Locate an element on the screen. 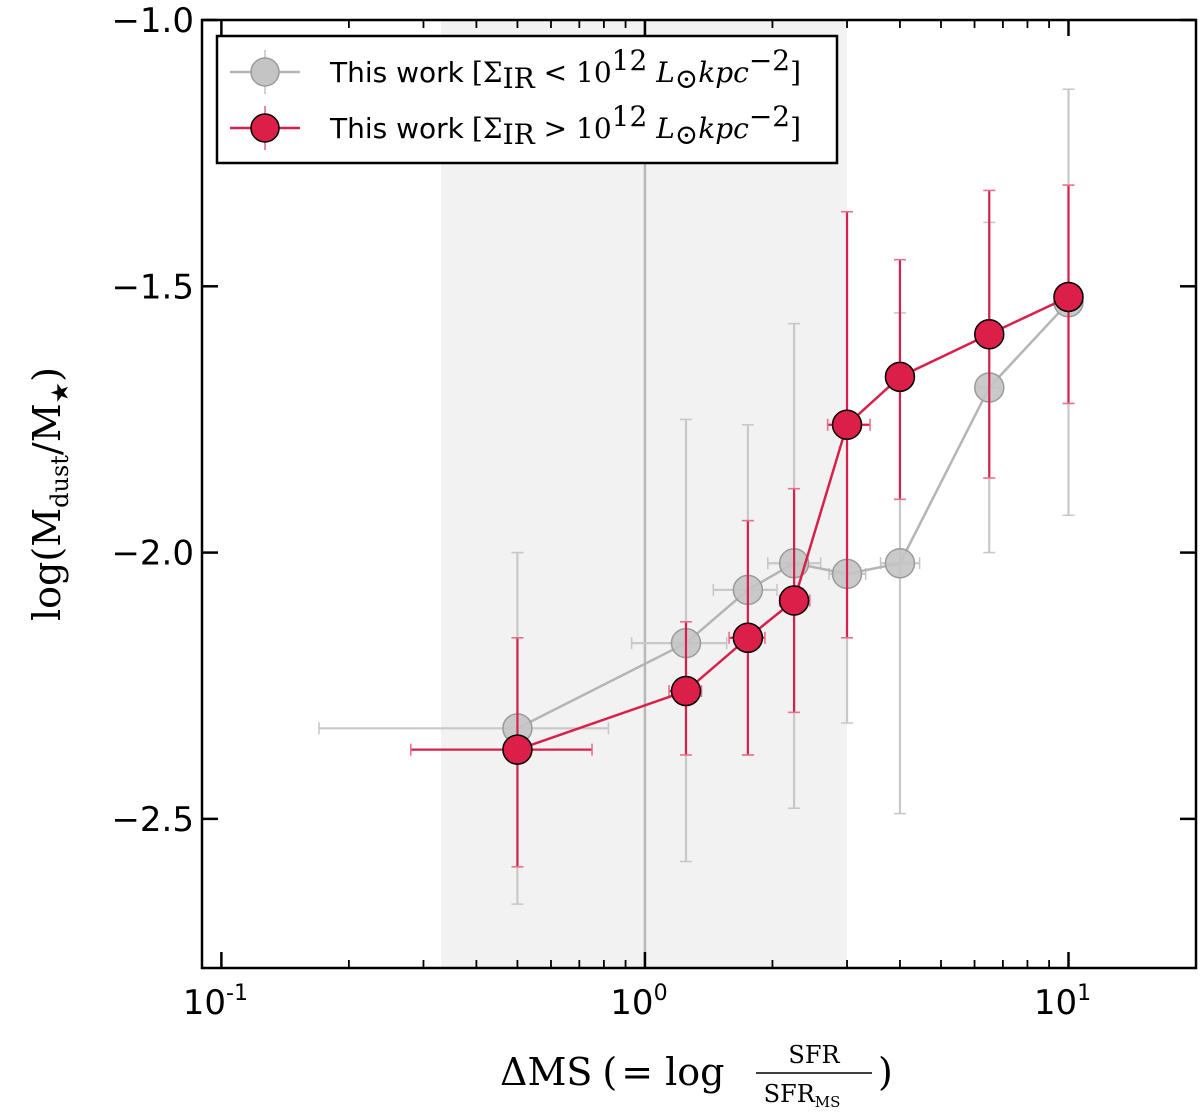 The image size is (1200, 1118). legend-usub-low: ⊙ is located at coordinates (686, 78).